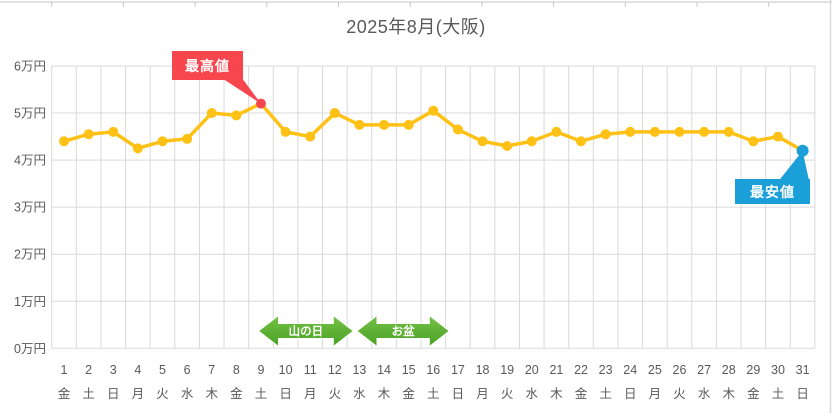 The image size is (832, 413). I want to click on x-axis-day-label: 18, so click(483, 370).